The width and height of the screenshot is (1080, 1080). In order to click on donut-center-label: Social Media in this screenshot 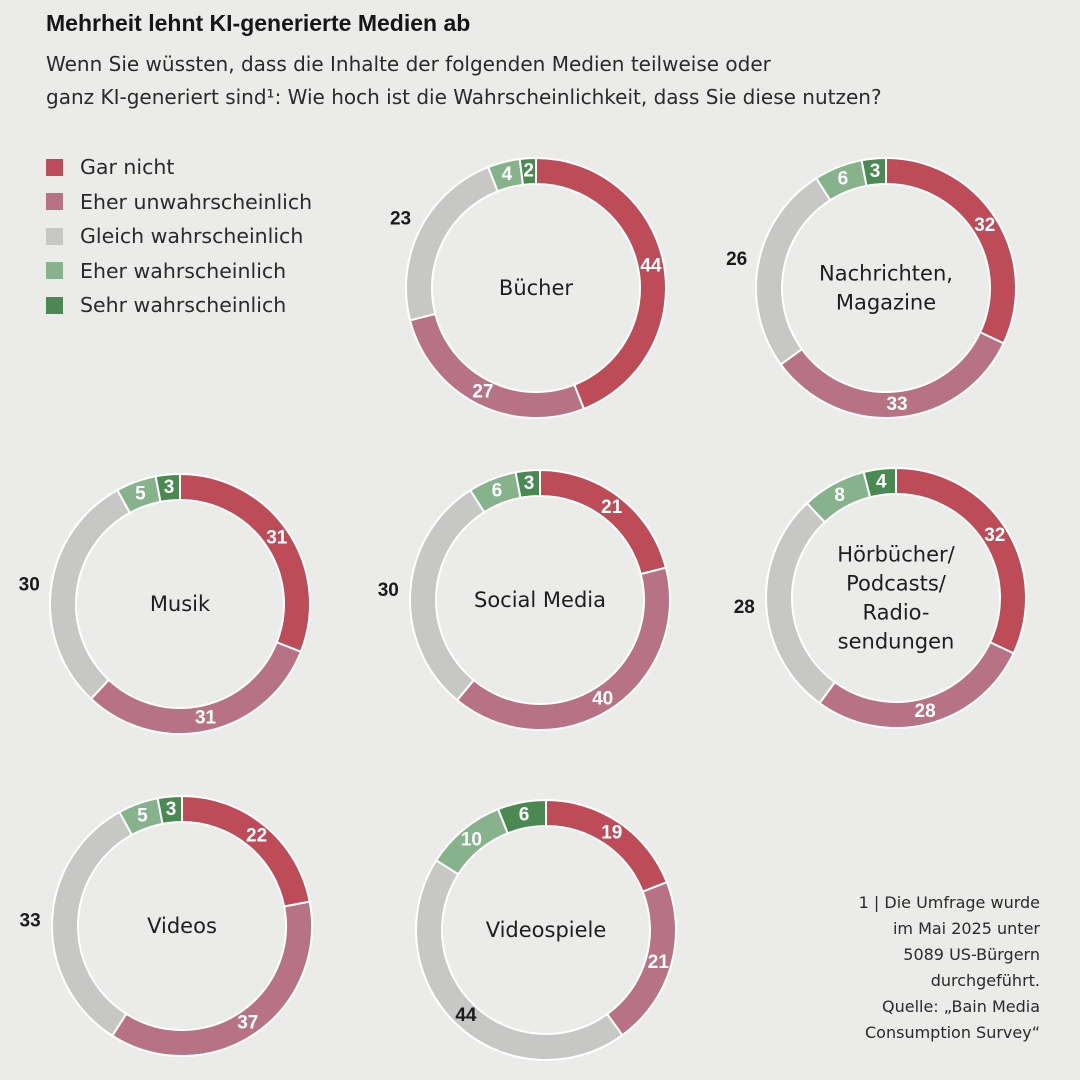, I will do `click(540, 600)`.